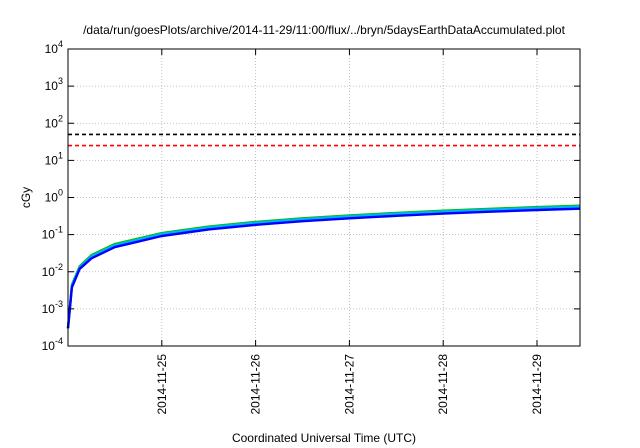 Image resolution: width=640 pixels, height=448 pixels. I want to click on y-tick-exponent: -1, so click(59, 230).